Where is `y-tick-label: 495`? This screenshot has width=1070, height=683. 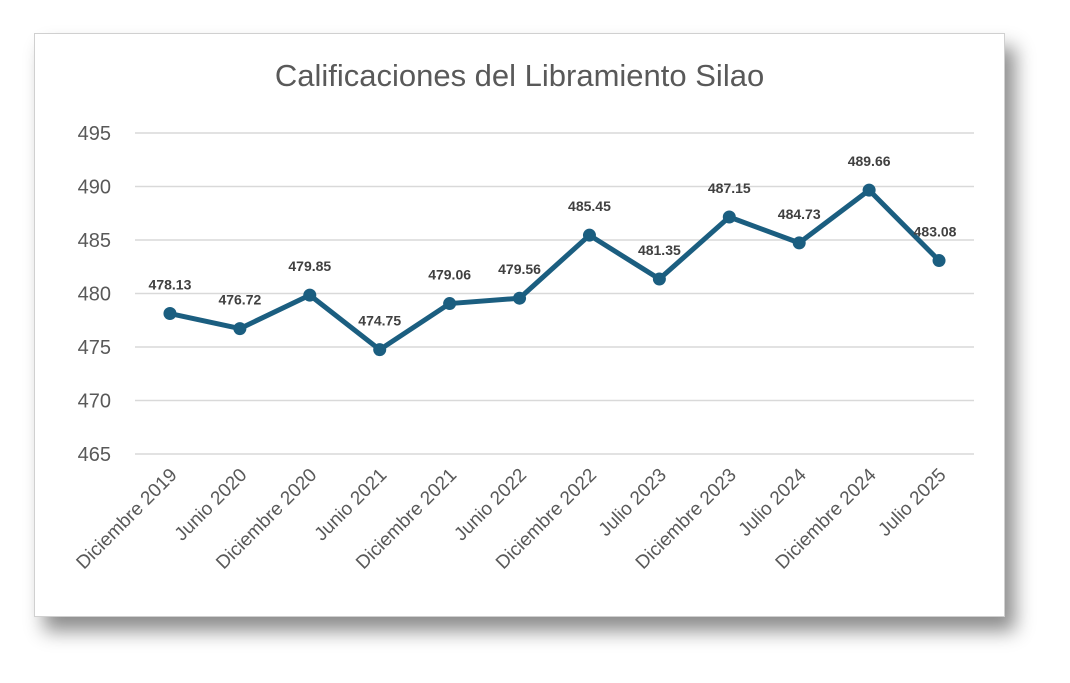 y-tick-label: 495 is located at coordinates (94, 134).